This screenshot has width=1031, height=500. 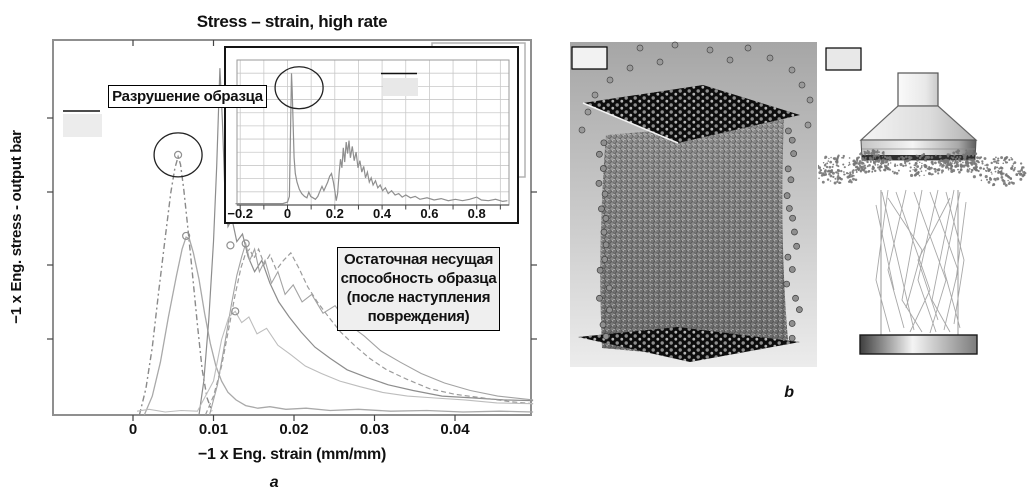 What do you see at coordinates (455, 429) in the screenshot?
I see `x-tick-label: 0.04` at bounding box center [455, 429].